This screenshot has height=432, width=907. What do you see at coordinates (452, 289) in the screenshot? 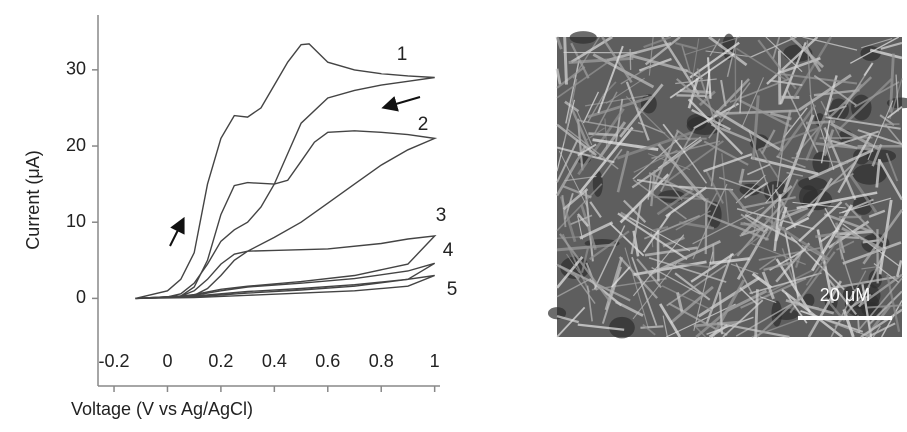
I see `series-label: 5` at bounding box center [452, 289].